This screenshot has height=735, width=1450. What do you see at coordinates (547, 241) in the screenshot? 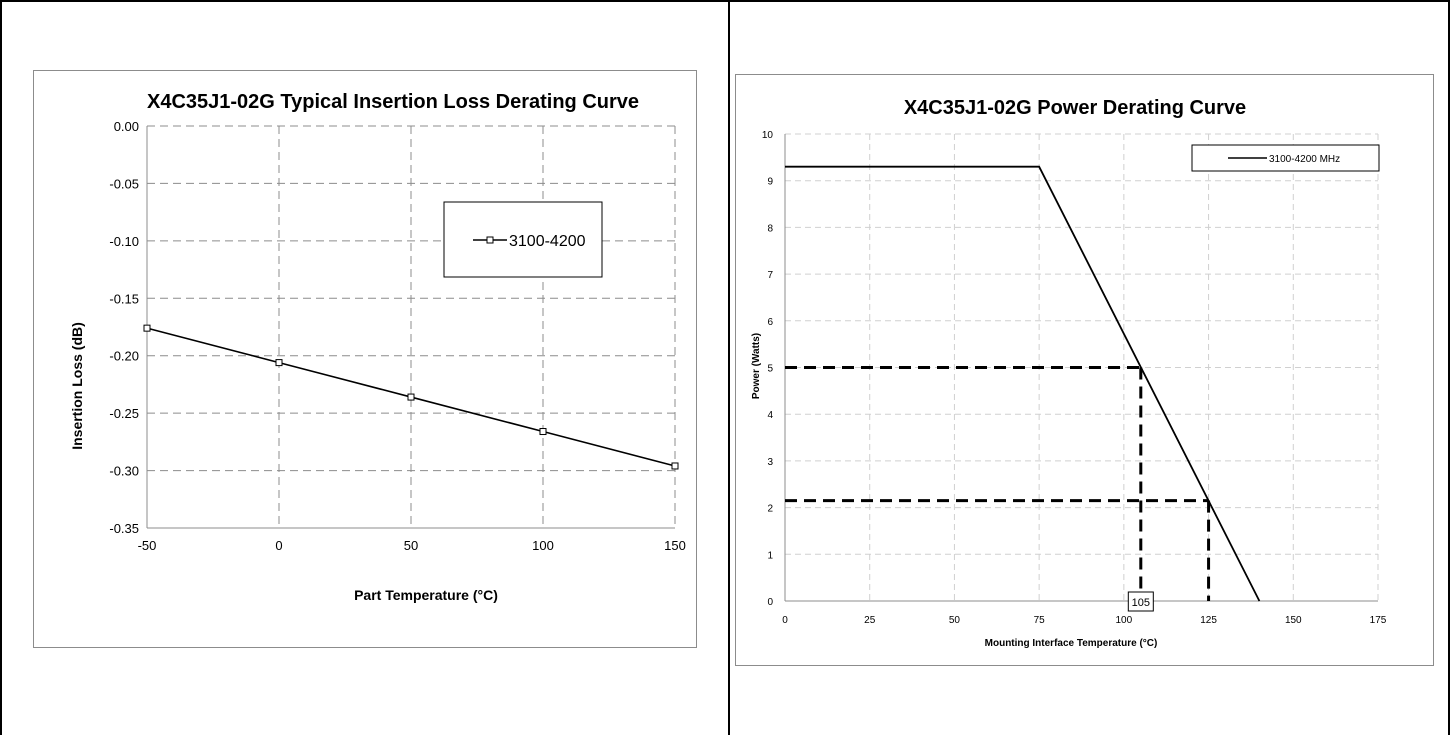
I see `legend-entry: 3100-4200` at bounding box center [547, 241].